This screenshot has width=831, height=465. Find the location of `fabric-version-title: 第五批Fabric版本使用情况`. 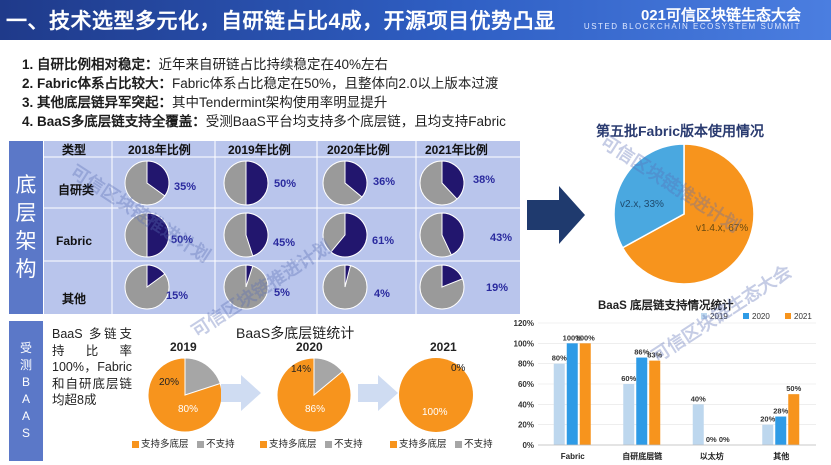

fabric-version-title: 第五批Fabric版本使用情况 is located at coordinates (680, 131).